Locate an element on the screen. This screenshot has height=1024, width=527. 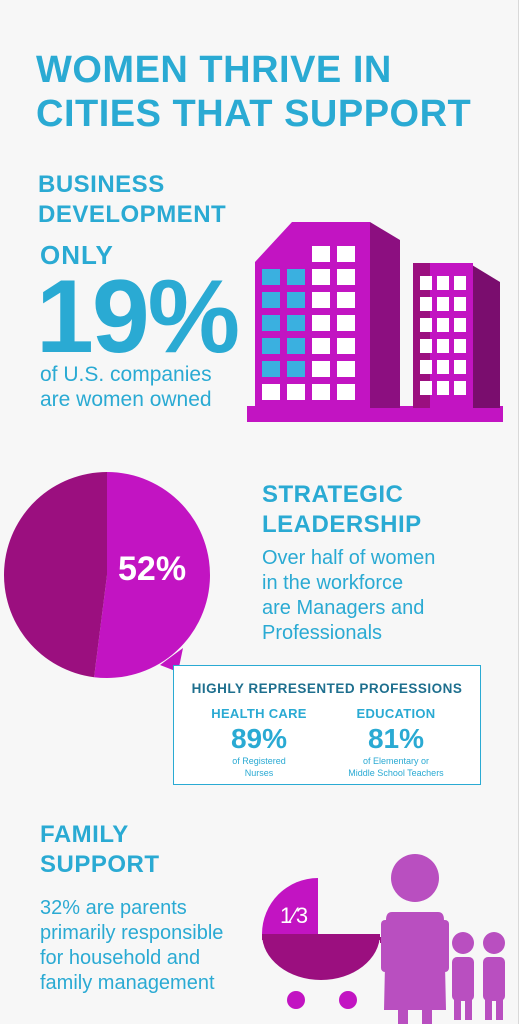
profession-value: 89% is located at coordinates (259, 738).